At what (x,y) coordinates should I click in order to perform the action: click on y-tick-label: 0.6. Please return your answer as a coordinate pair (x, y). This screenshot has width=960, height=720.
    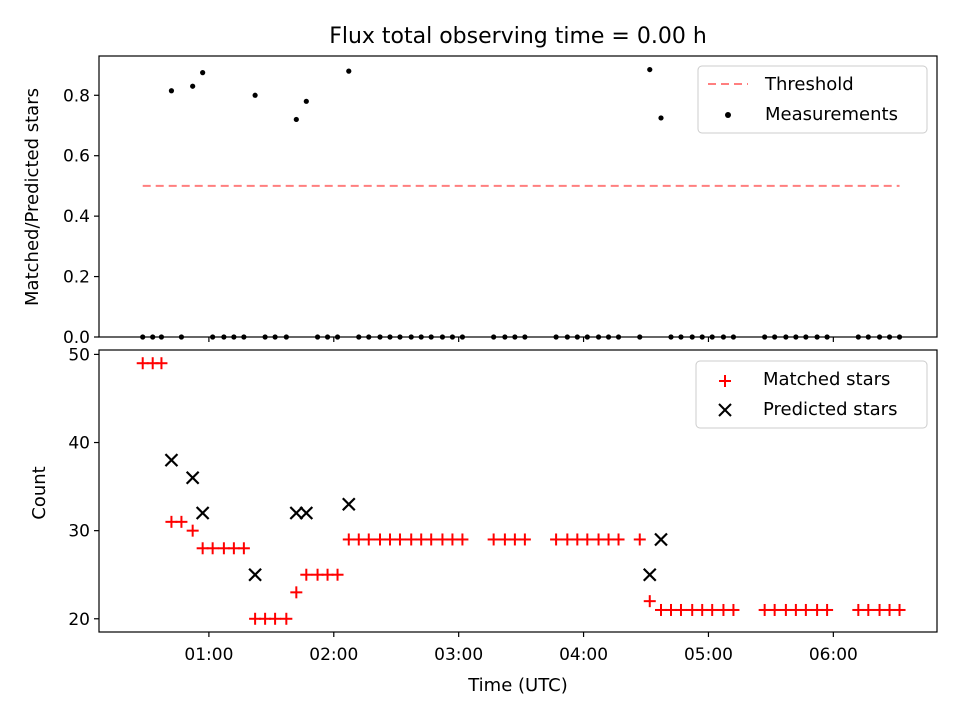
    Looking at the image, I should click on (76, 157).